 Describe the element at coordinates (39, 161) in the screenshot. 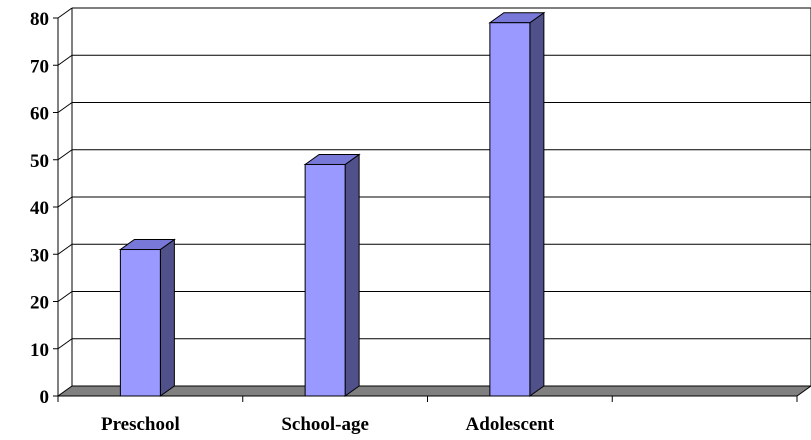

I see `y-tick-label: 50` at that location.